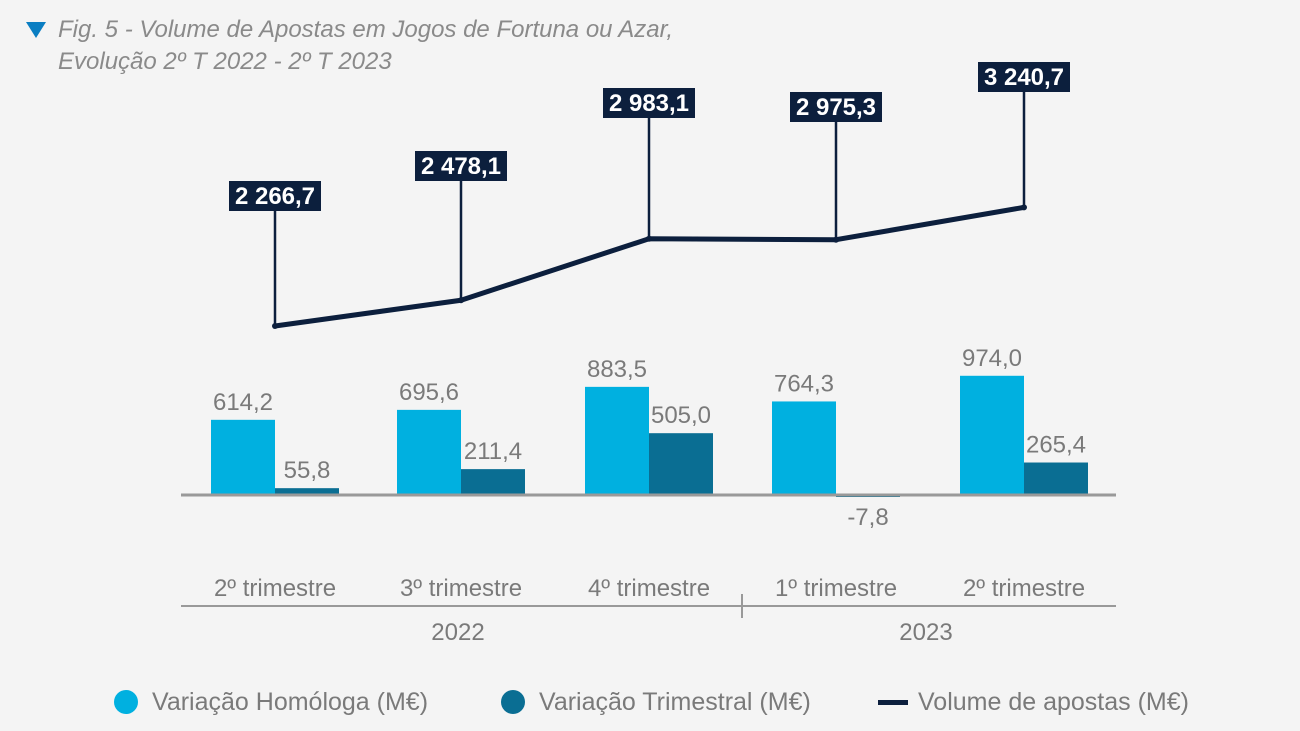 The height and width of the screenshot is (731, 1300). I want to click on chart-title-line-2: Evolução 2º T 2022 - 2º T 2023, so click(225, 61).